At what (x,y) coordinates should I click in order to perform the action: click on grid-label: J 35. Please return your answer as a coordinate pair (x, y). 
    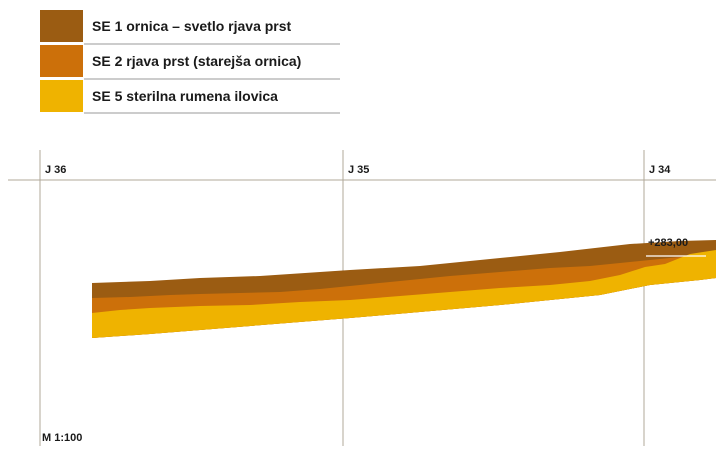
    Looking at the image, I should click on (358, 170).